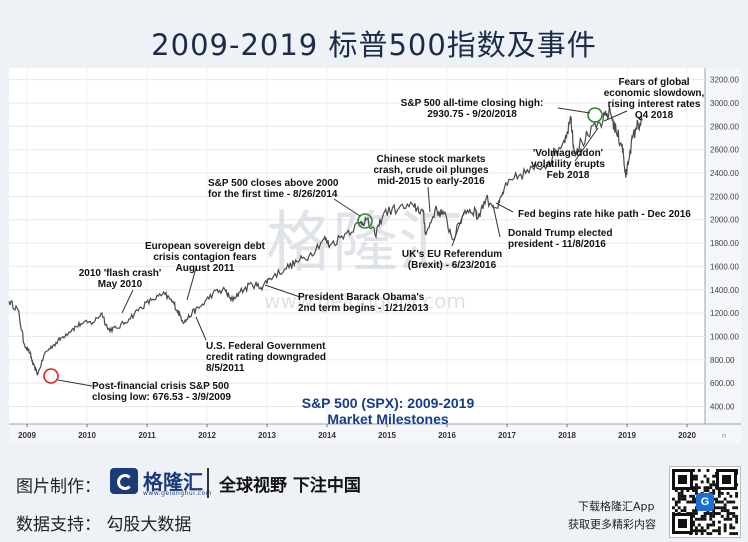 The height and width of the screenshot is (542, 748). What do you see at coordinates (724, 336) in the screenshot?
I see `y-tick-label: 1000.00` at bounding box center [724, 336].